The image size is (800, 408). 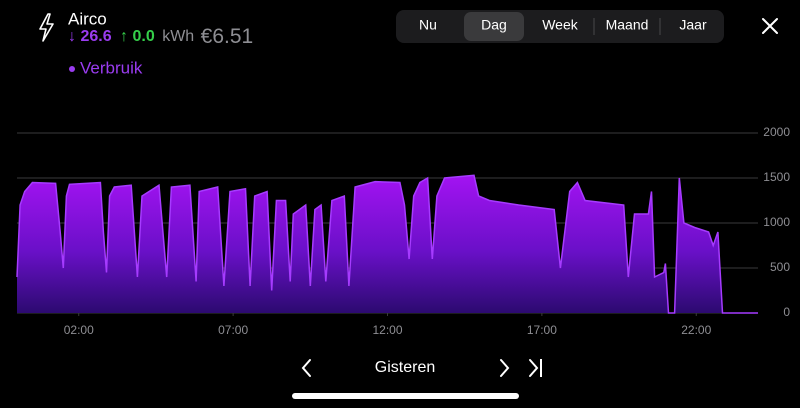 What do you see at coordinates (405, 367) in the screenshot?
I see `period-label: Gisteren` at bounding box center [405, 367].